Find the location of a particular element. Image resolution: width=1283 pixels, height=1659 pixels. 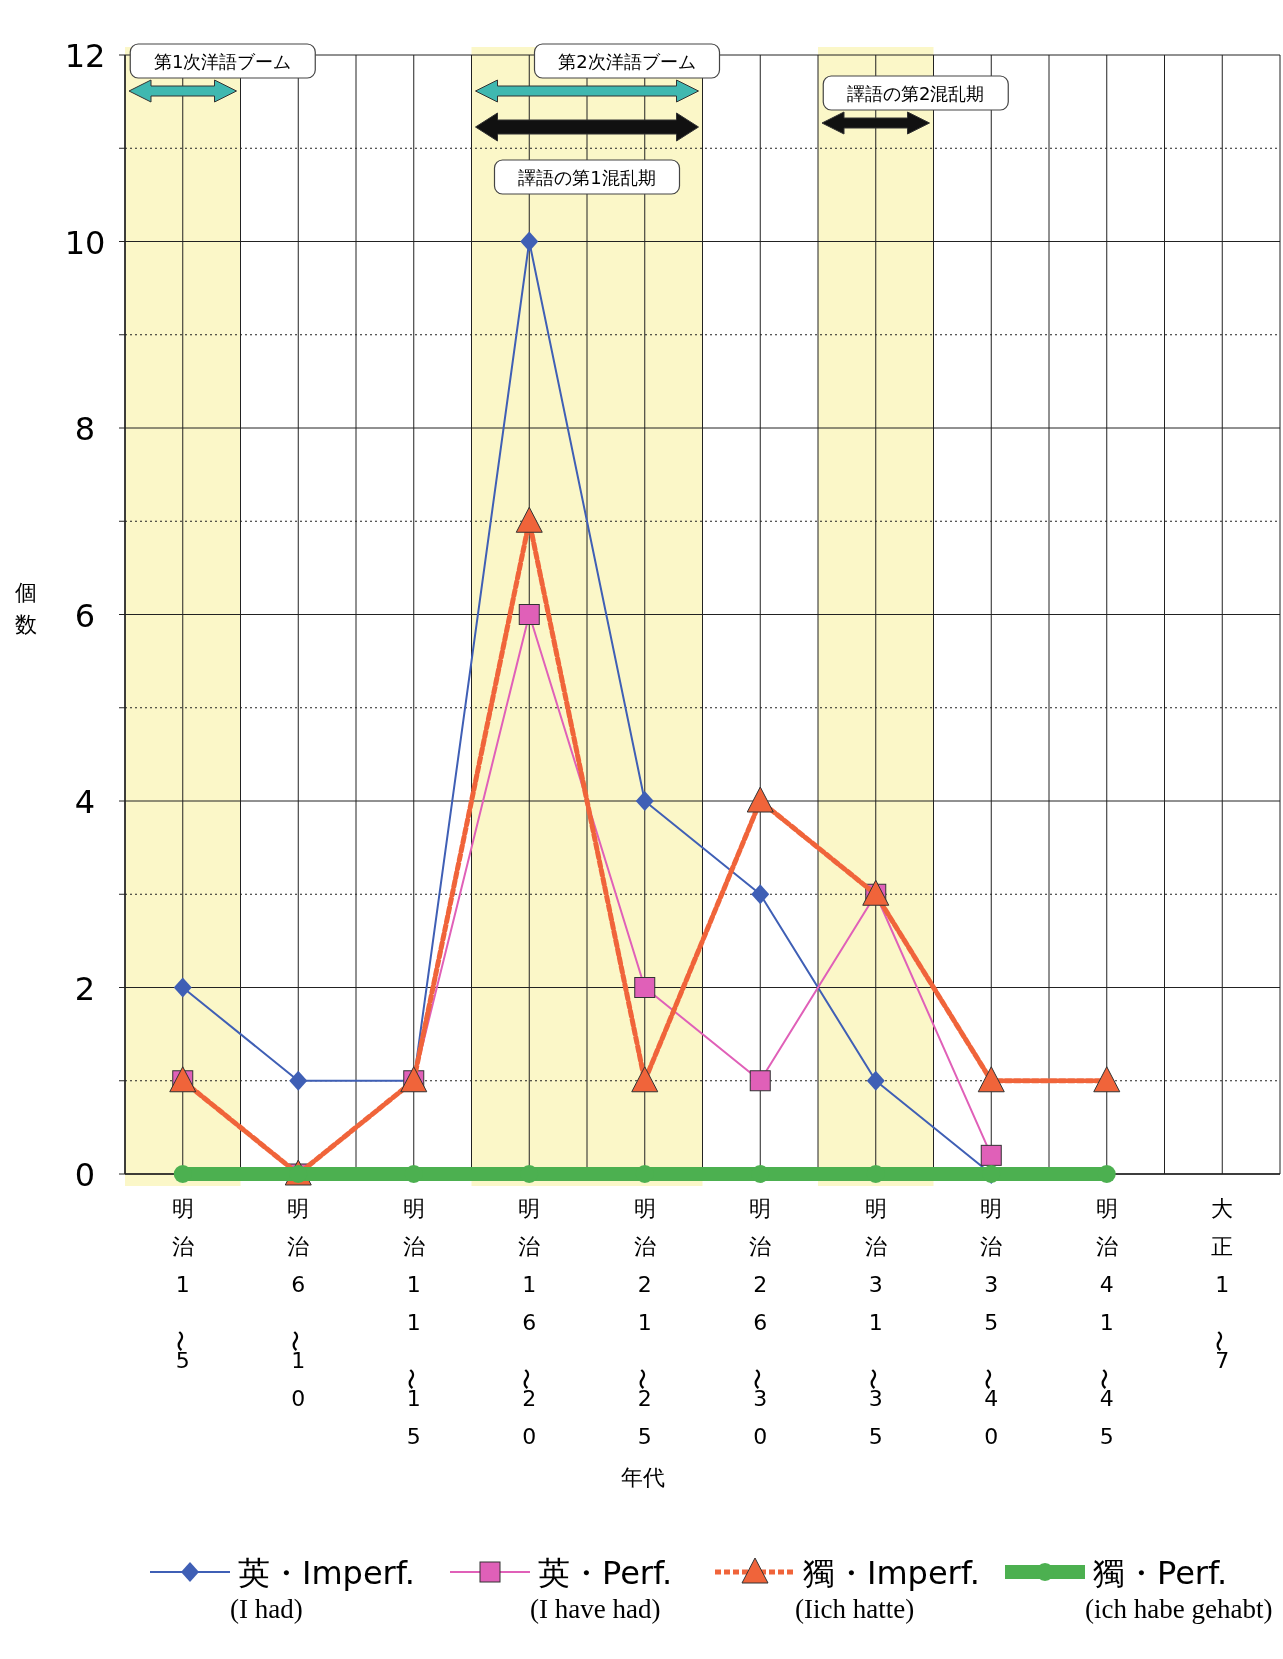

category-label: 明治21〜25 is located at coordinates (642, 1322).